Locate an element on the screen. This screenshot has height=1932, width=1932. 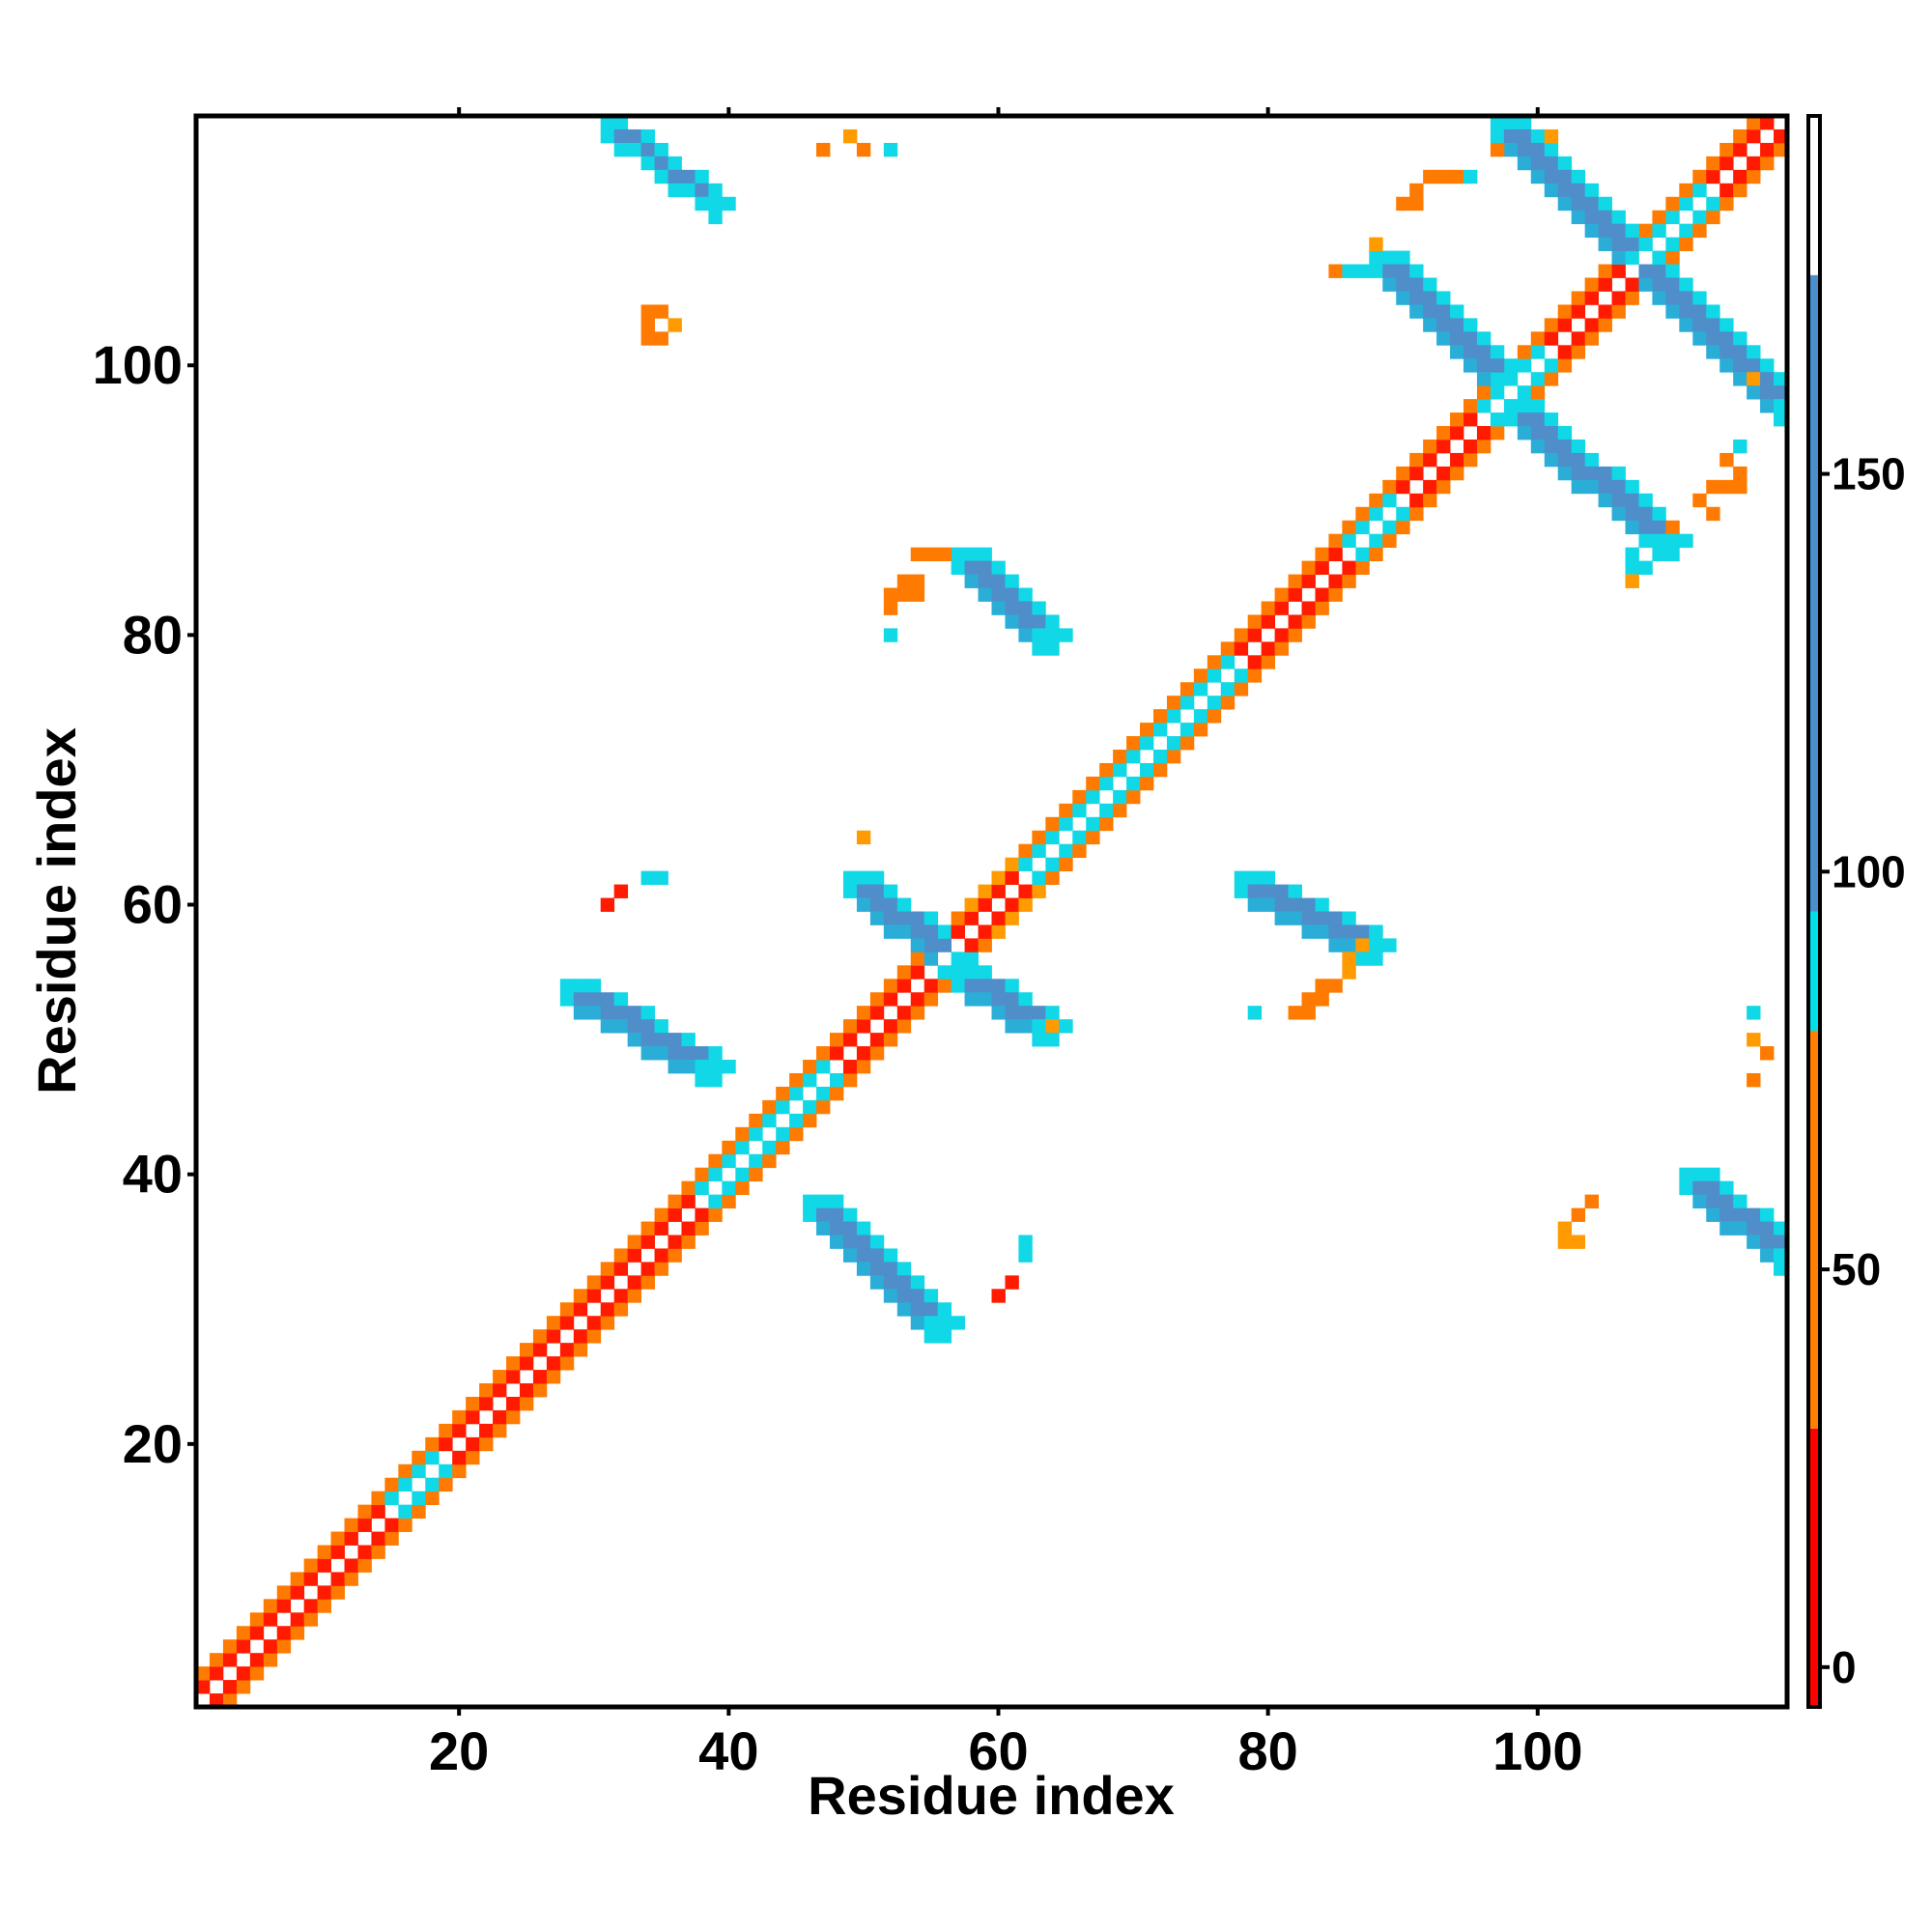
colorbar-tick-label: 150 is located at coordinates (1869, 474).